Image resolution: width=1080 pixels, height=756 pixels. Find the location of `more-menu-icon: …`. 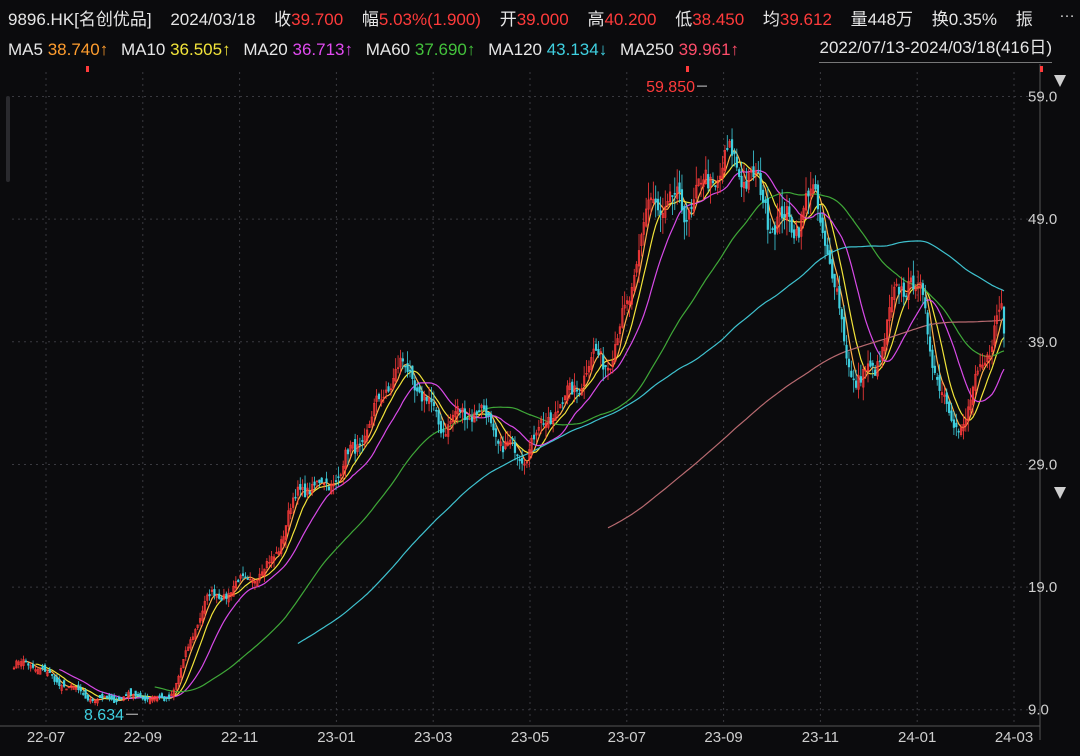

more-menu-icon: … is located at coordinates (1067, 12).